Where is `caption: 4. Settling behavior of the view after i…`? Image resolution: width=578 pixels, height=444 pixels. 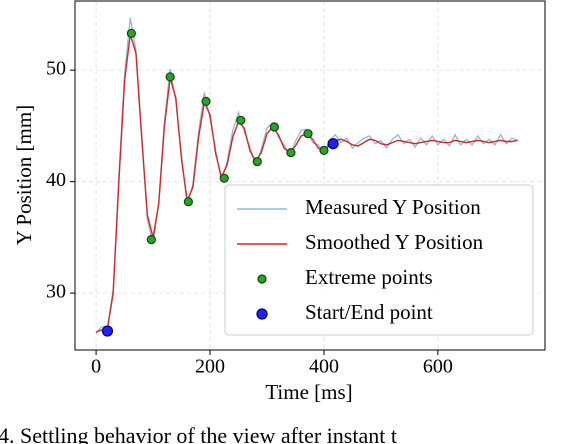 caption: 4. Settling behavior of the view after i… is located at coordinates (198, 433).